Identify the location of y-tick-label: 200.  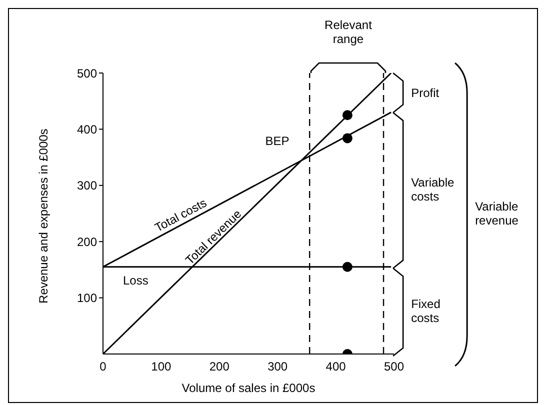
(87, 241).